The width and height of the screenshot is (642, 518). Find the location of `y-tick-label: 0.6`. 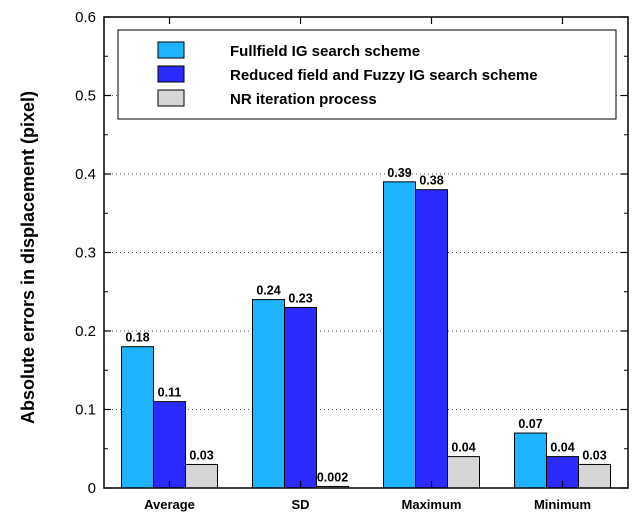

y-tick-label: 0.6 is located at coordinates (85, 17).